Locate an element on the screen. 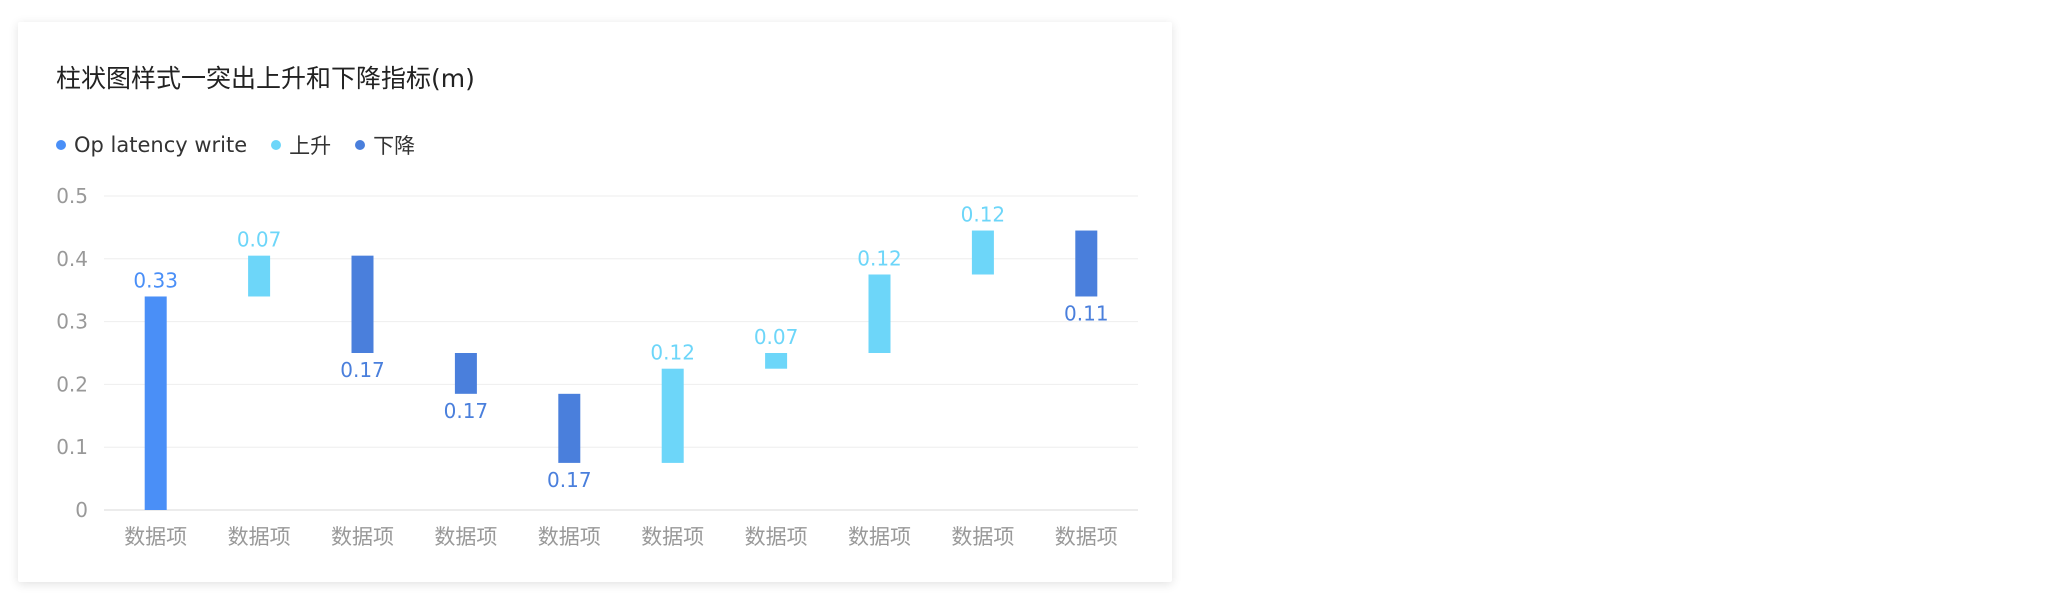  y-tick-label: 0 is located at coordinates (81, 510).